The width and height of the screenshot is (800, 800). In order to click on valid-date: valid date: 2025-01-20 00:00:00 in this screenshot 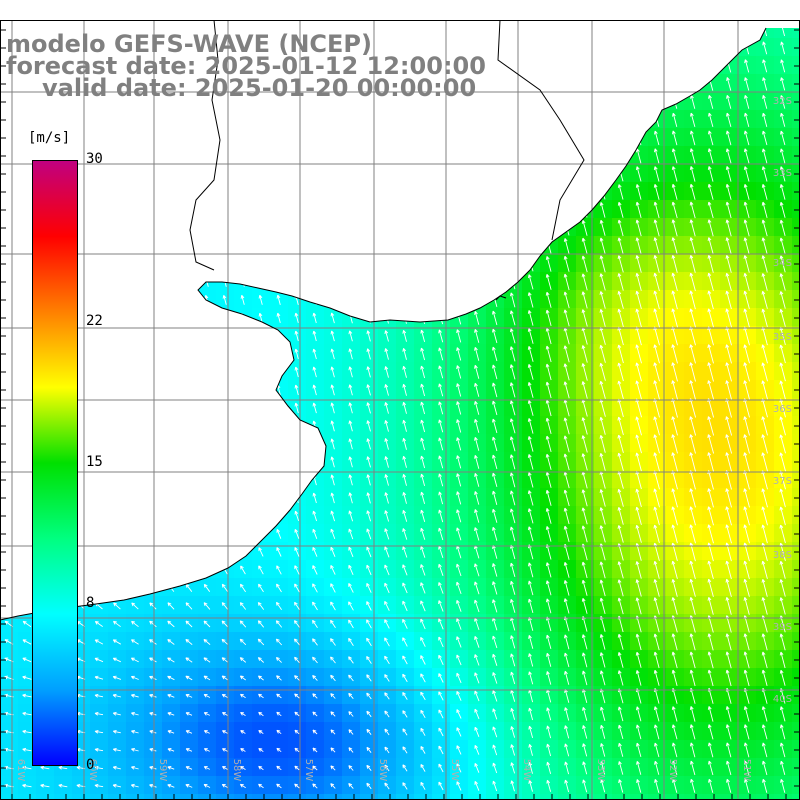, I will do `click(259, 88)`.